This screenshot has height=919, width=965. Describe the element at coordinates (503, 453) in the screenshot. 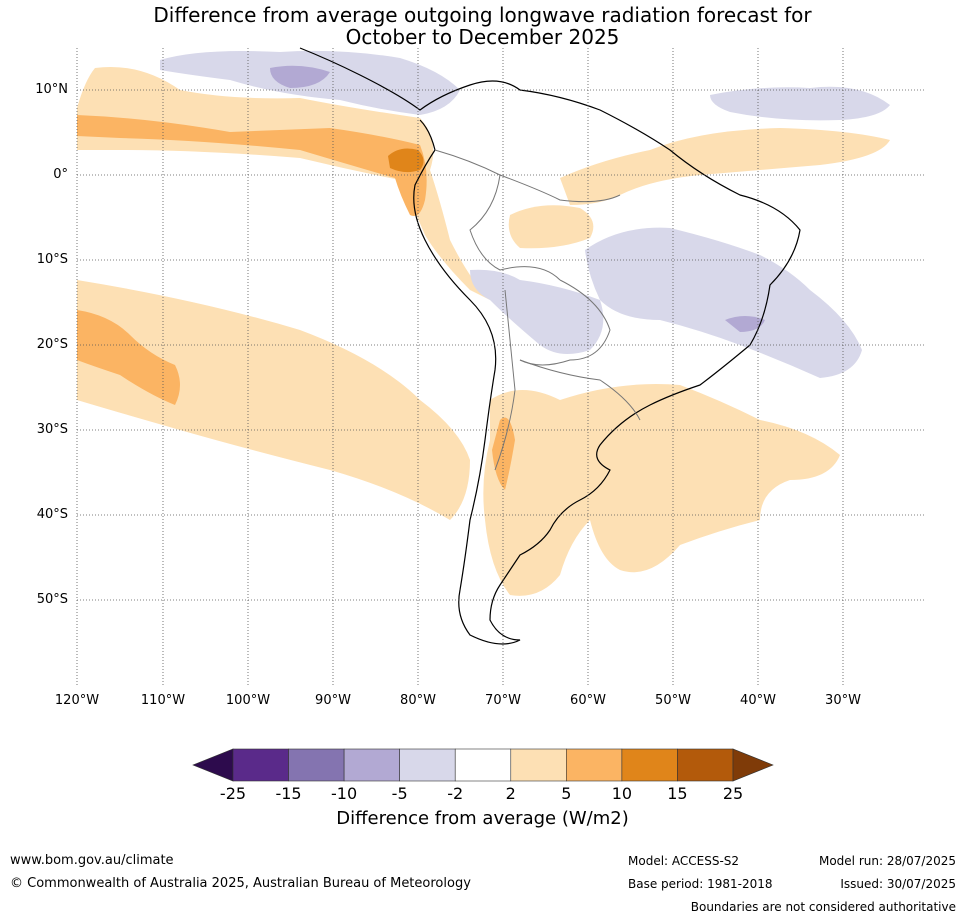

I see `anomaly-fill-pos-medium-andes` at that location.